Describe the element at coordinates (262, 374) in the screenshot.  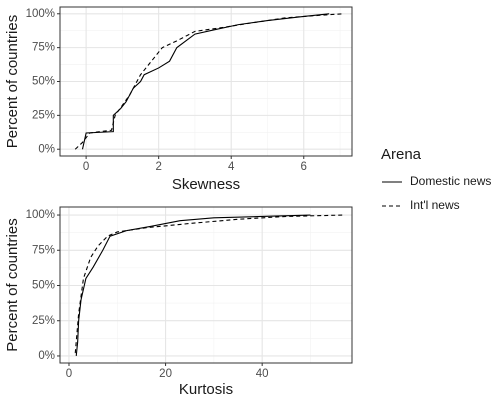
I see `x-tick-label: 40` at that location.